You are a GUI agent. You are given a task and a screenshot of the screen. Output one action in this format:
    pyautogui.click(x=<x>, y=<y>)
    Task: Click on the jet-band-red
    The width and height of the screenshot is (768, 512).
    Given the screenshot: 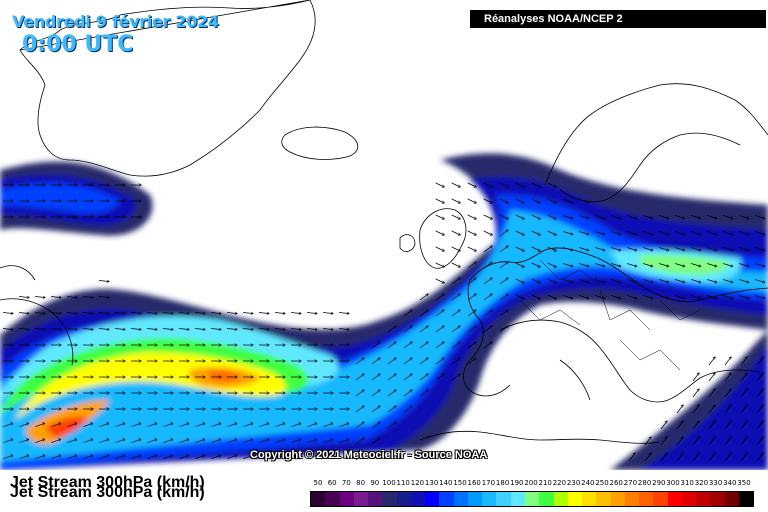 What is the action you would take?
    pyautogui.click(x=225, y=376)
    